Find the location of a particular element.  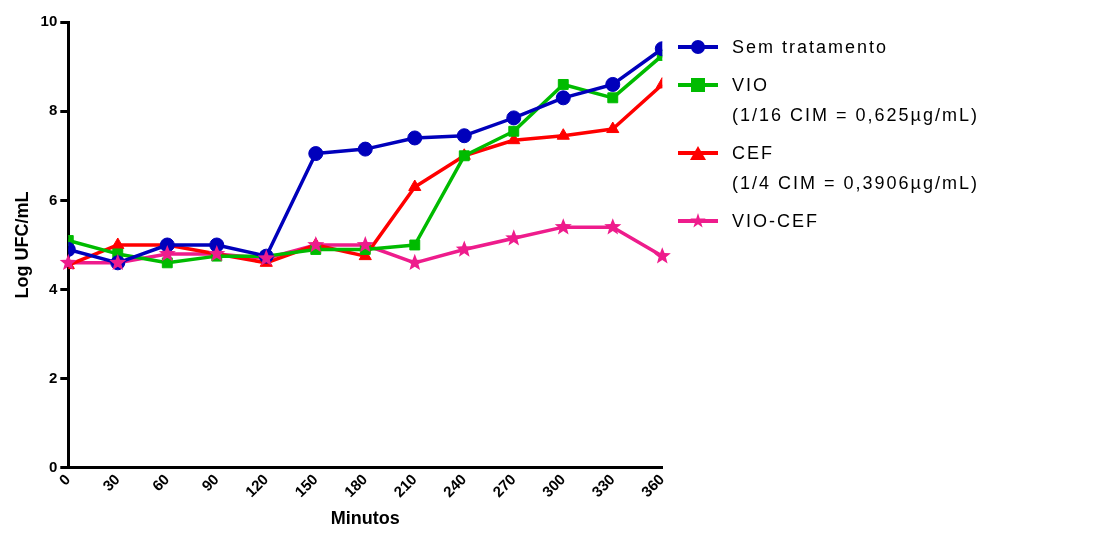

x-tick-label: 360 is located at coordinates (652, 485).